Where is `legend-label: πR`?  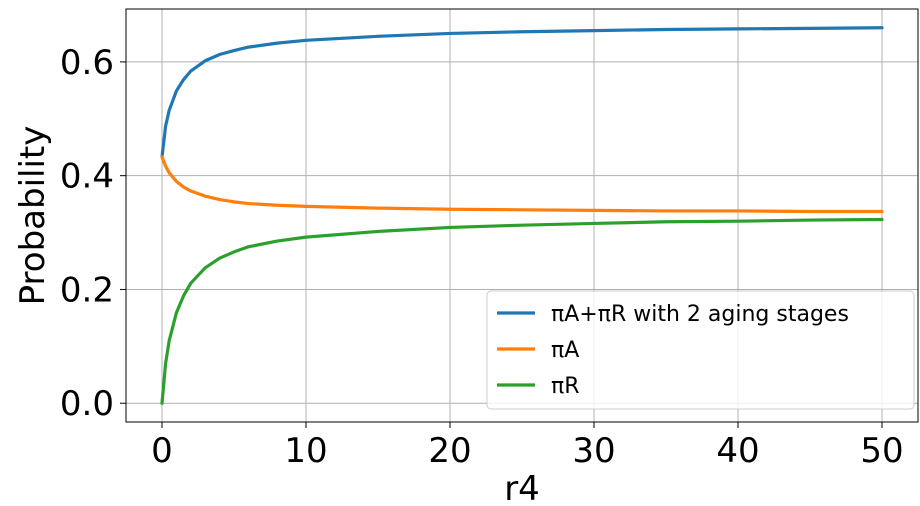 legend-label: πR is located at coordinates (565, 386).